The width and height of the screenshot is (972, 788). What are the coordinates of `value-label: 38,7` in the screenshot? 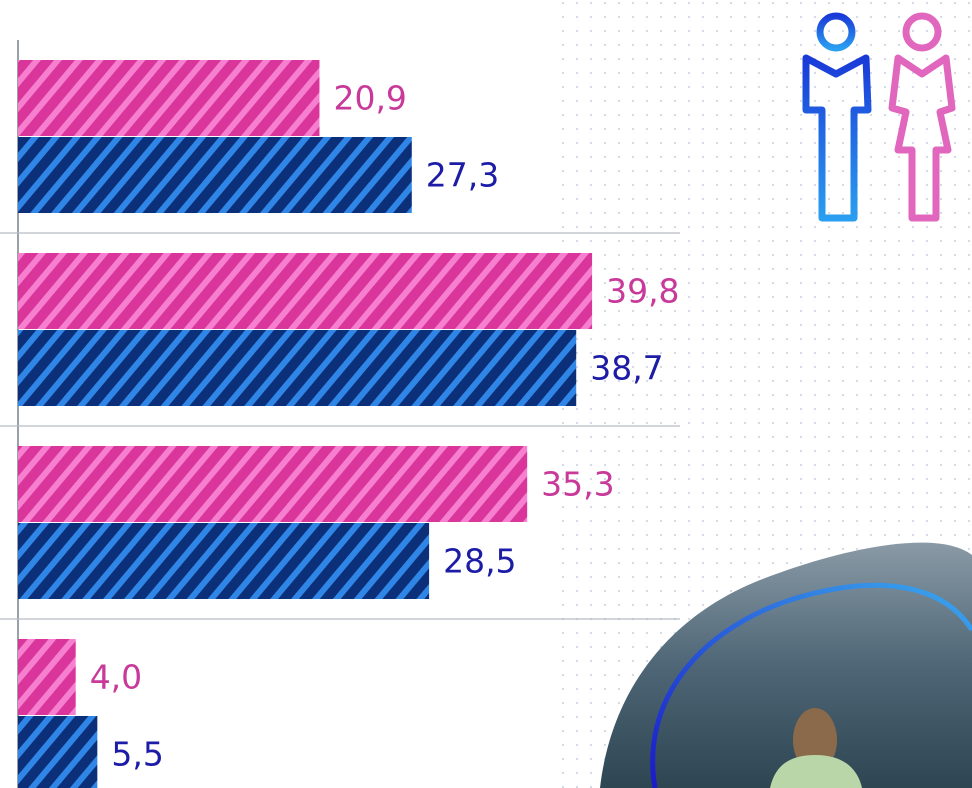 It's located at (626, 368).